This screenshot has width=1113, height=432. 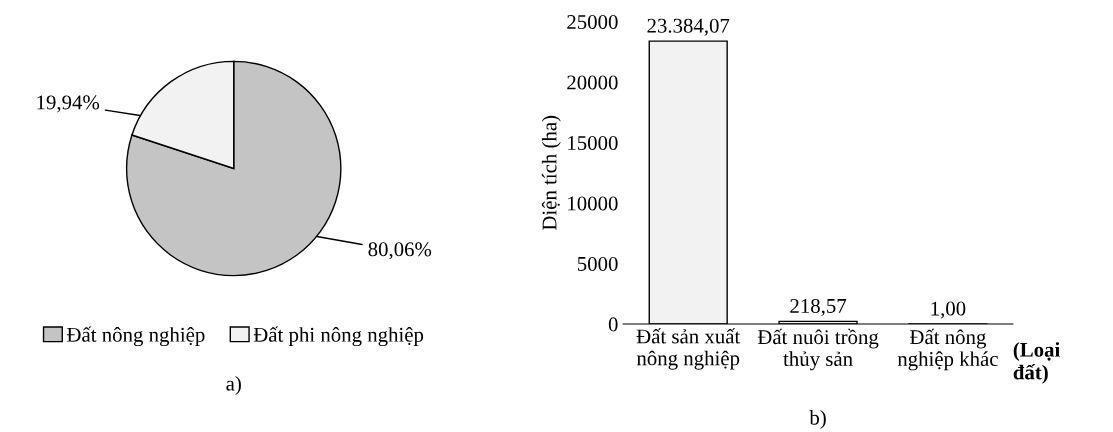 I want to click on data-label: 1,00, so click(x=948, y=310).